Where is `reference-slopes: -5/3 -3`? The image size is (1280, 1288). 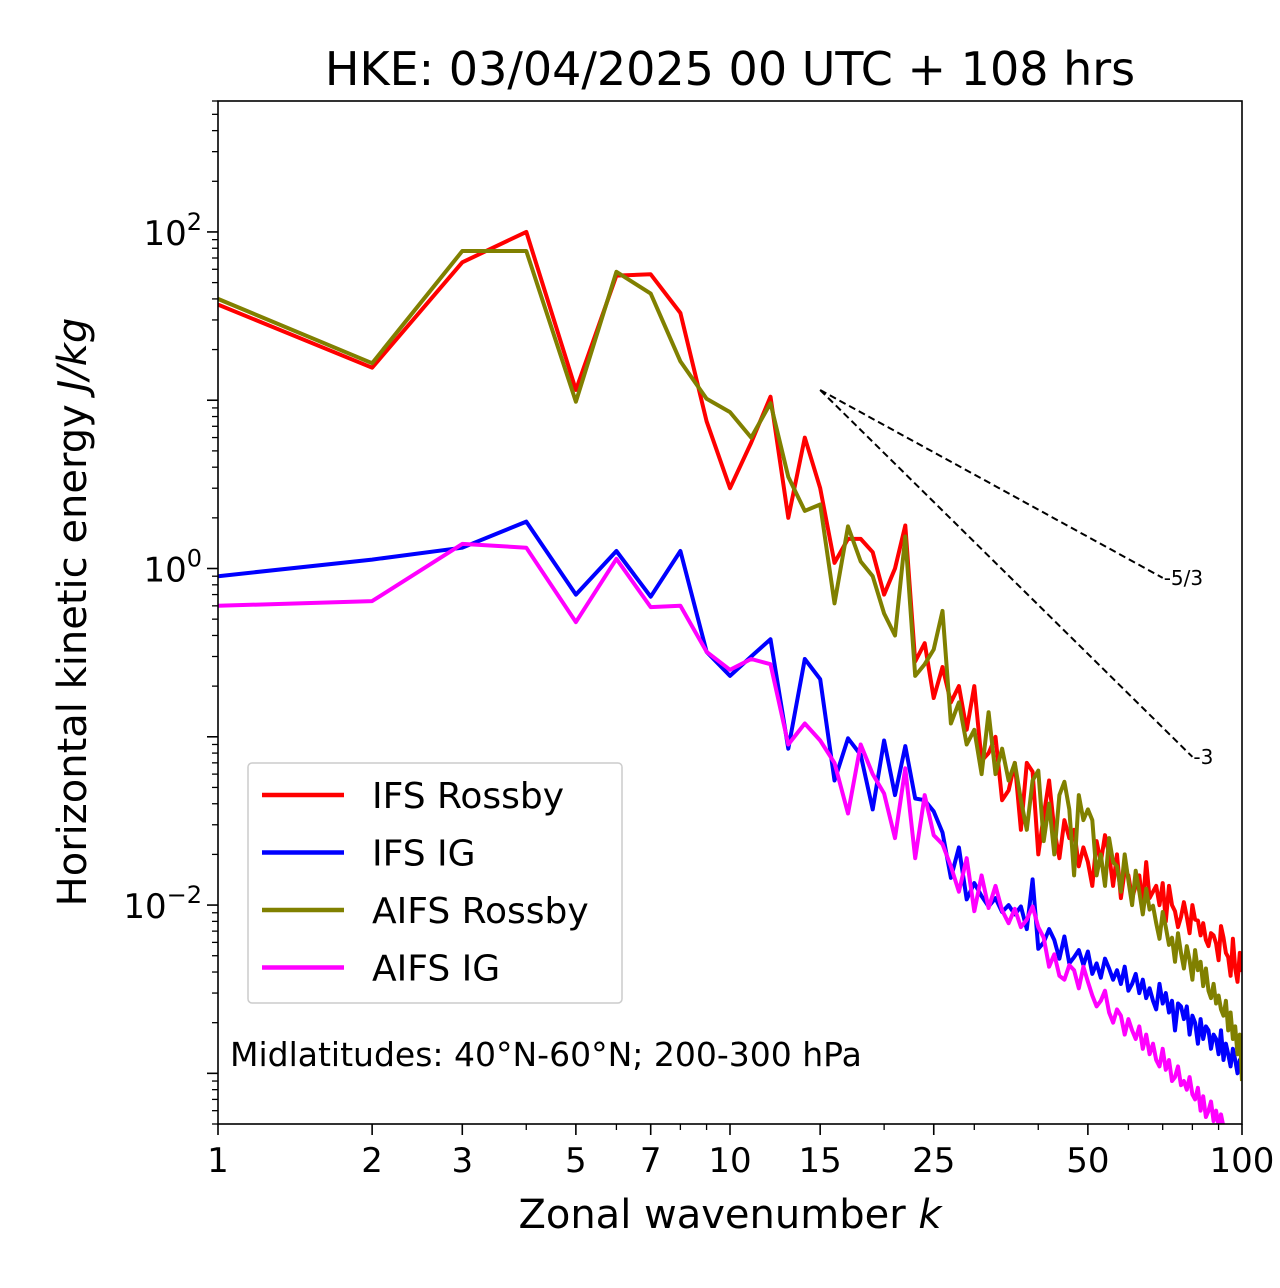
reference-slopes: -5/3 -3 is located at coordinates (1016, 579).